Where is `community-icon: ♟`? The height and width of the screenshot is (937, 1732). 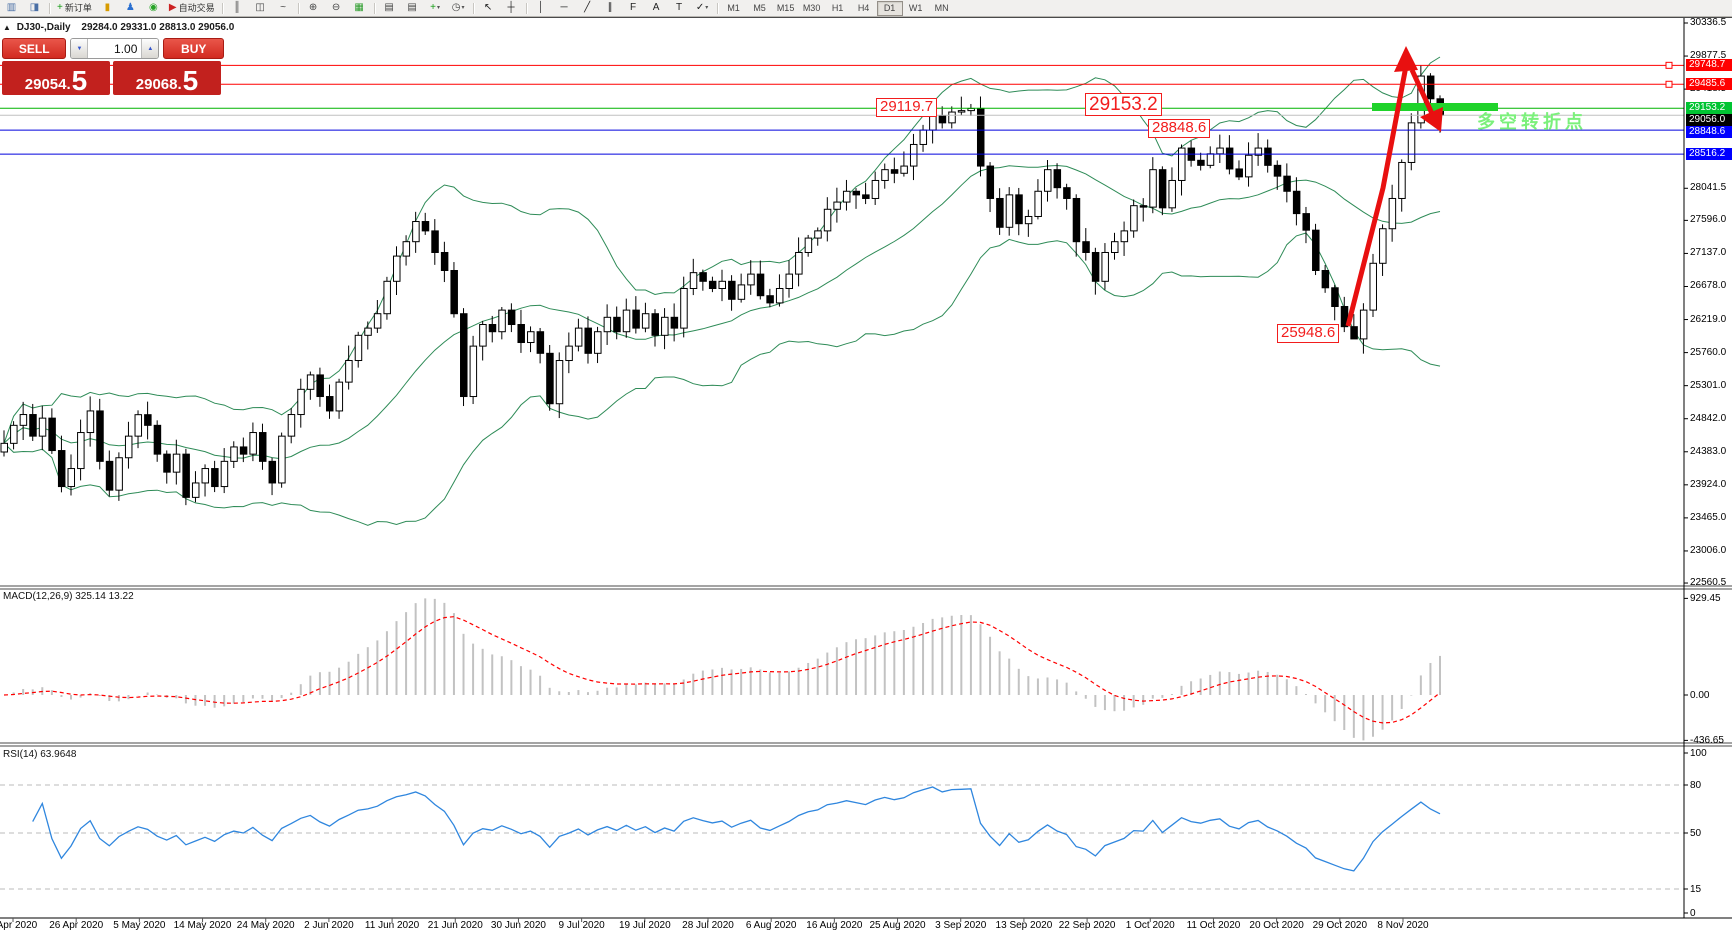 community-icon: ♟ is located at coordinates (130, 8).